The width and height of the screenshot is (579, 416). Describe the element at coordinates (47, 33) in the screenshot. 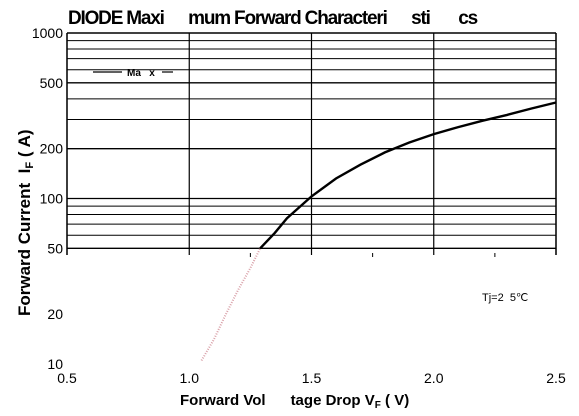

I see `y-tick-label: 1000` at that location.